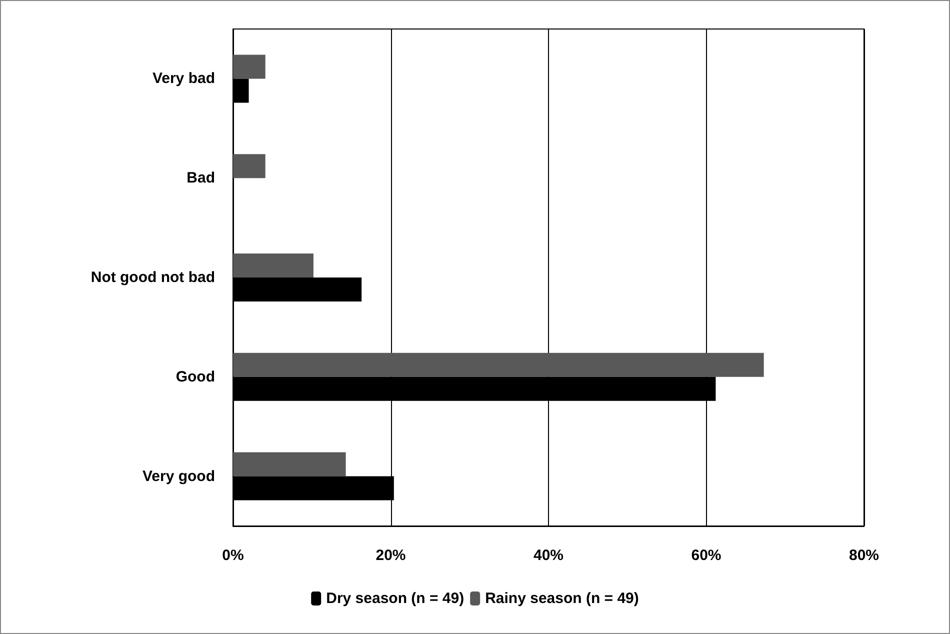 The width and height of the screenshot is (950, 634). What do you see at coordinates (562, 598) in the screenshot?
I see `legend-label: Rainy season (n = 49)` at bounding box center [562, 598].